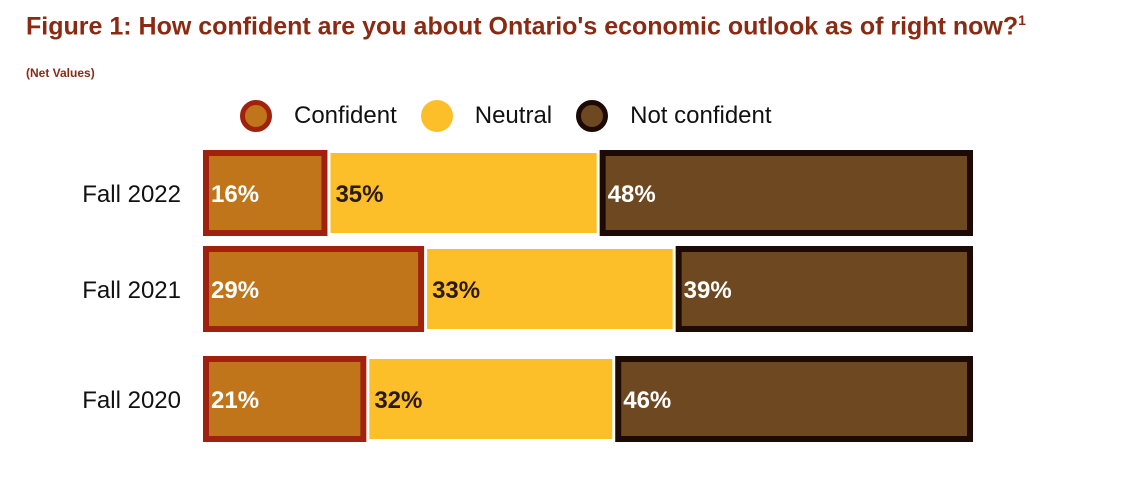  What do you see at coordinates (632, 194) in the screenshot?
I see `value-label-fall-2022-not-confident: 48%` at bounding box center [632, 194].